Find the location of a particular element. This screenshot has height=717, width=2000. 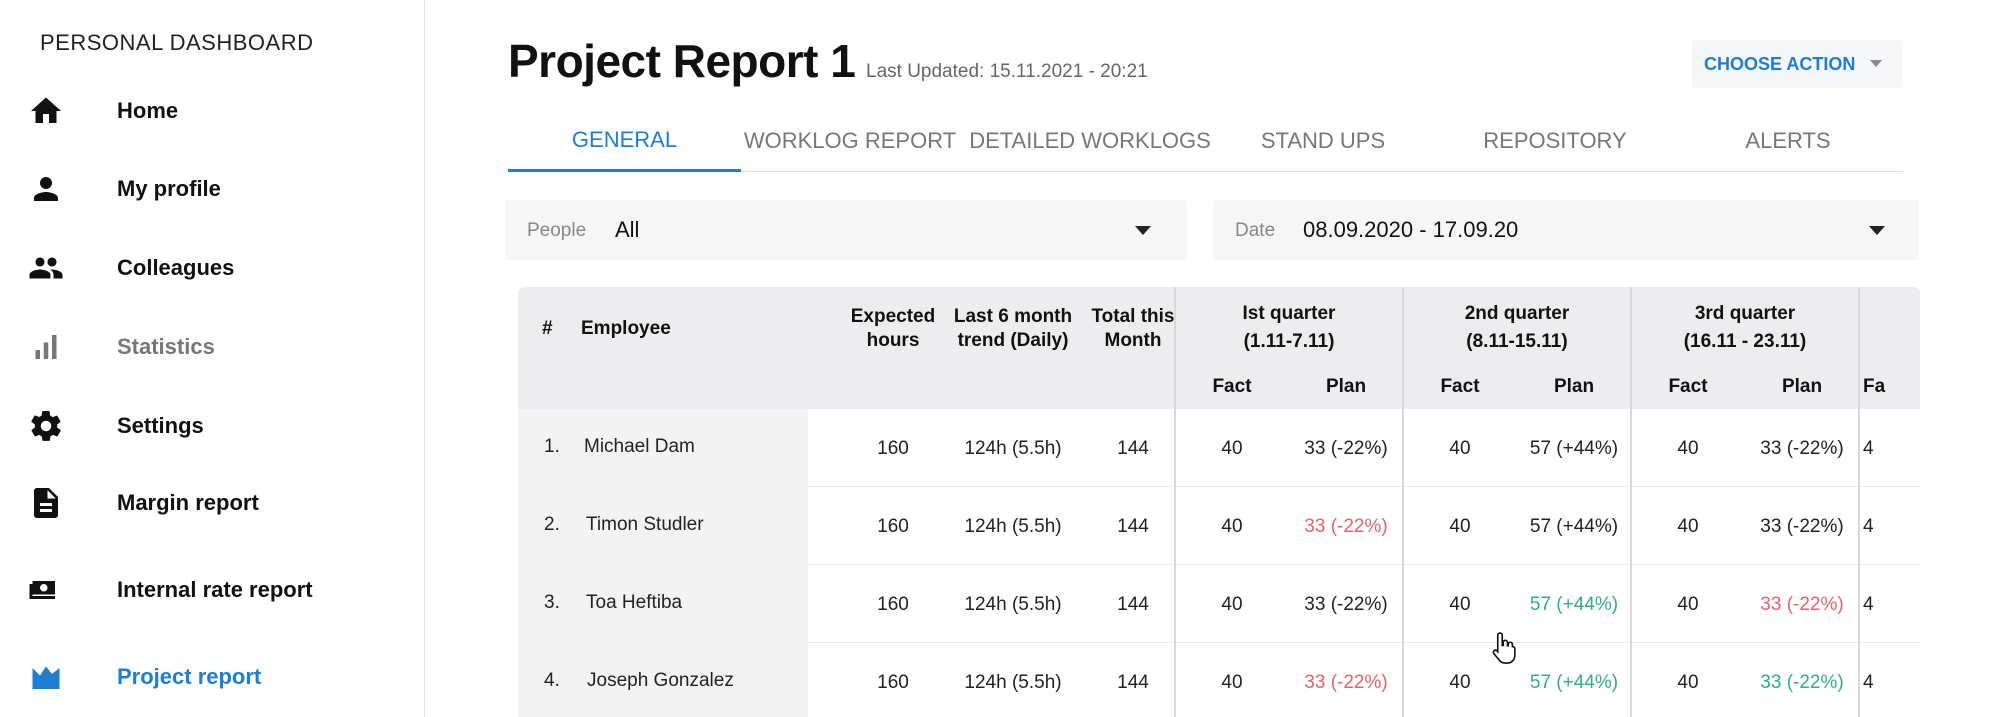

employee-name: Toa Heftiba is located at coordinates (634, 602).